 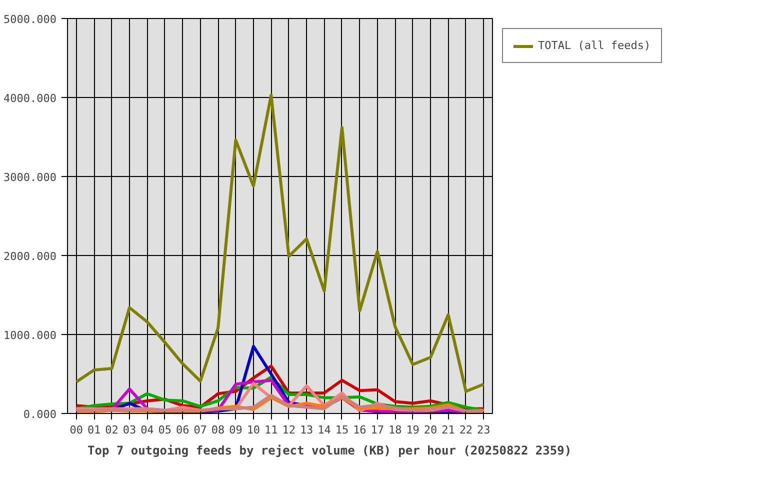 What do you see at coordinates (431, 430) in the screenshot?
I see `x-tick-label: 20` at bounding box center [431, 430].